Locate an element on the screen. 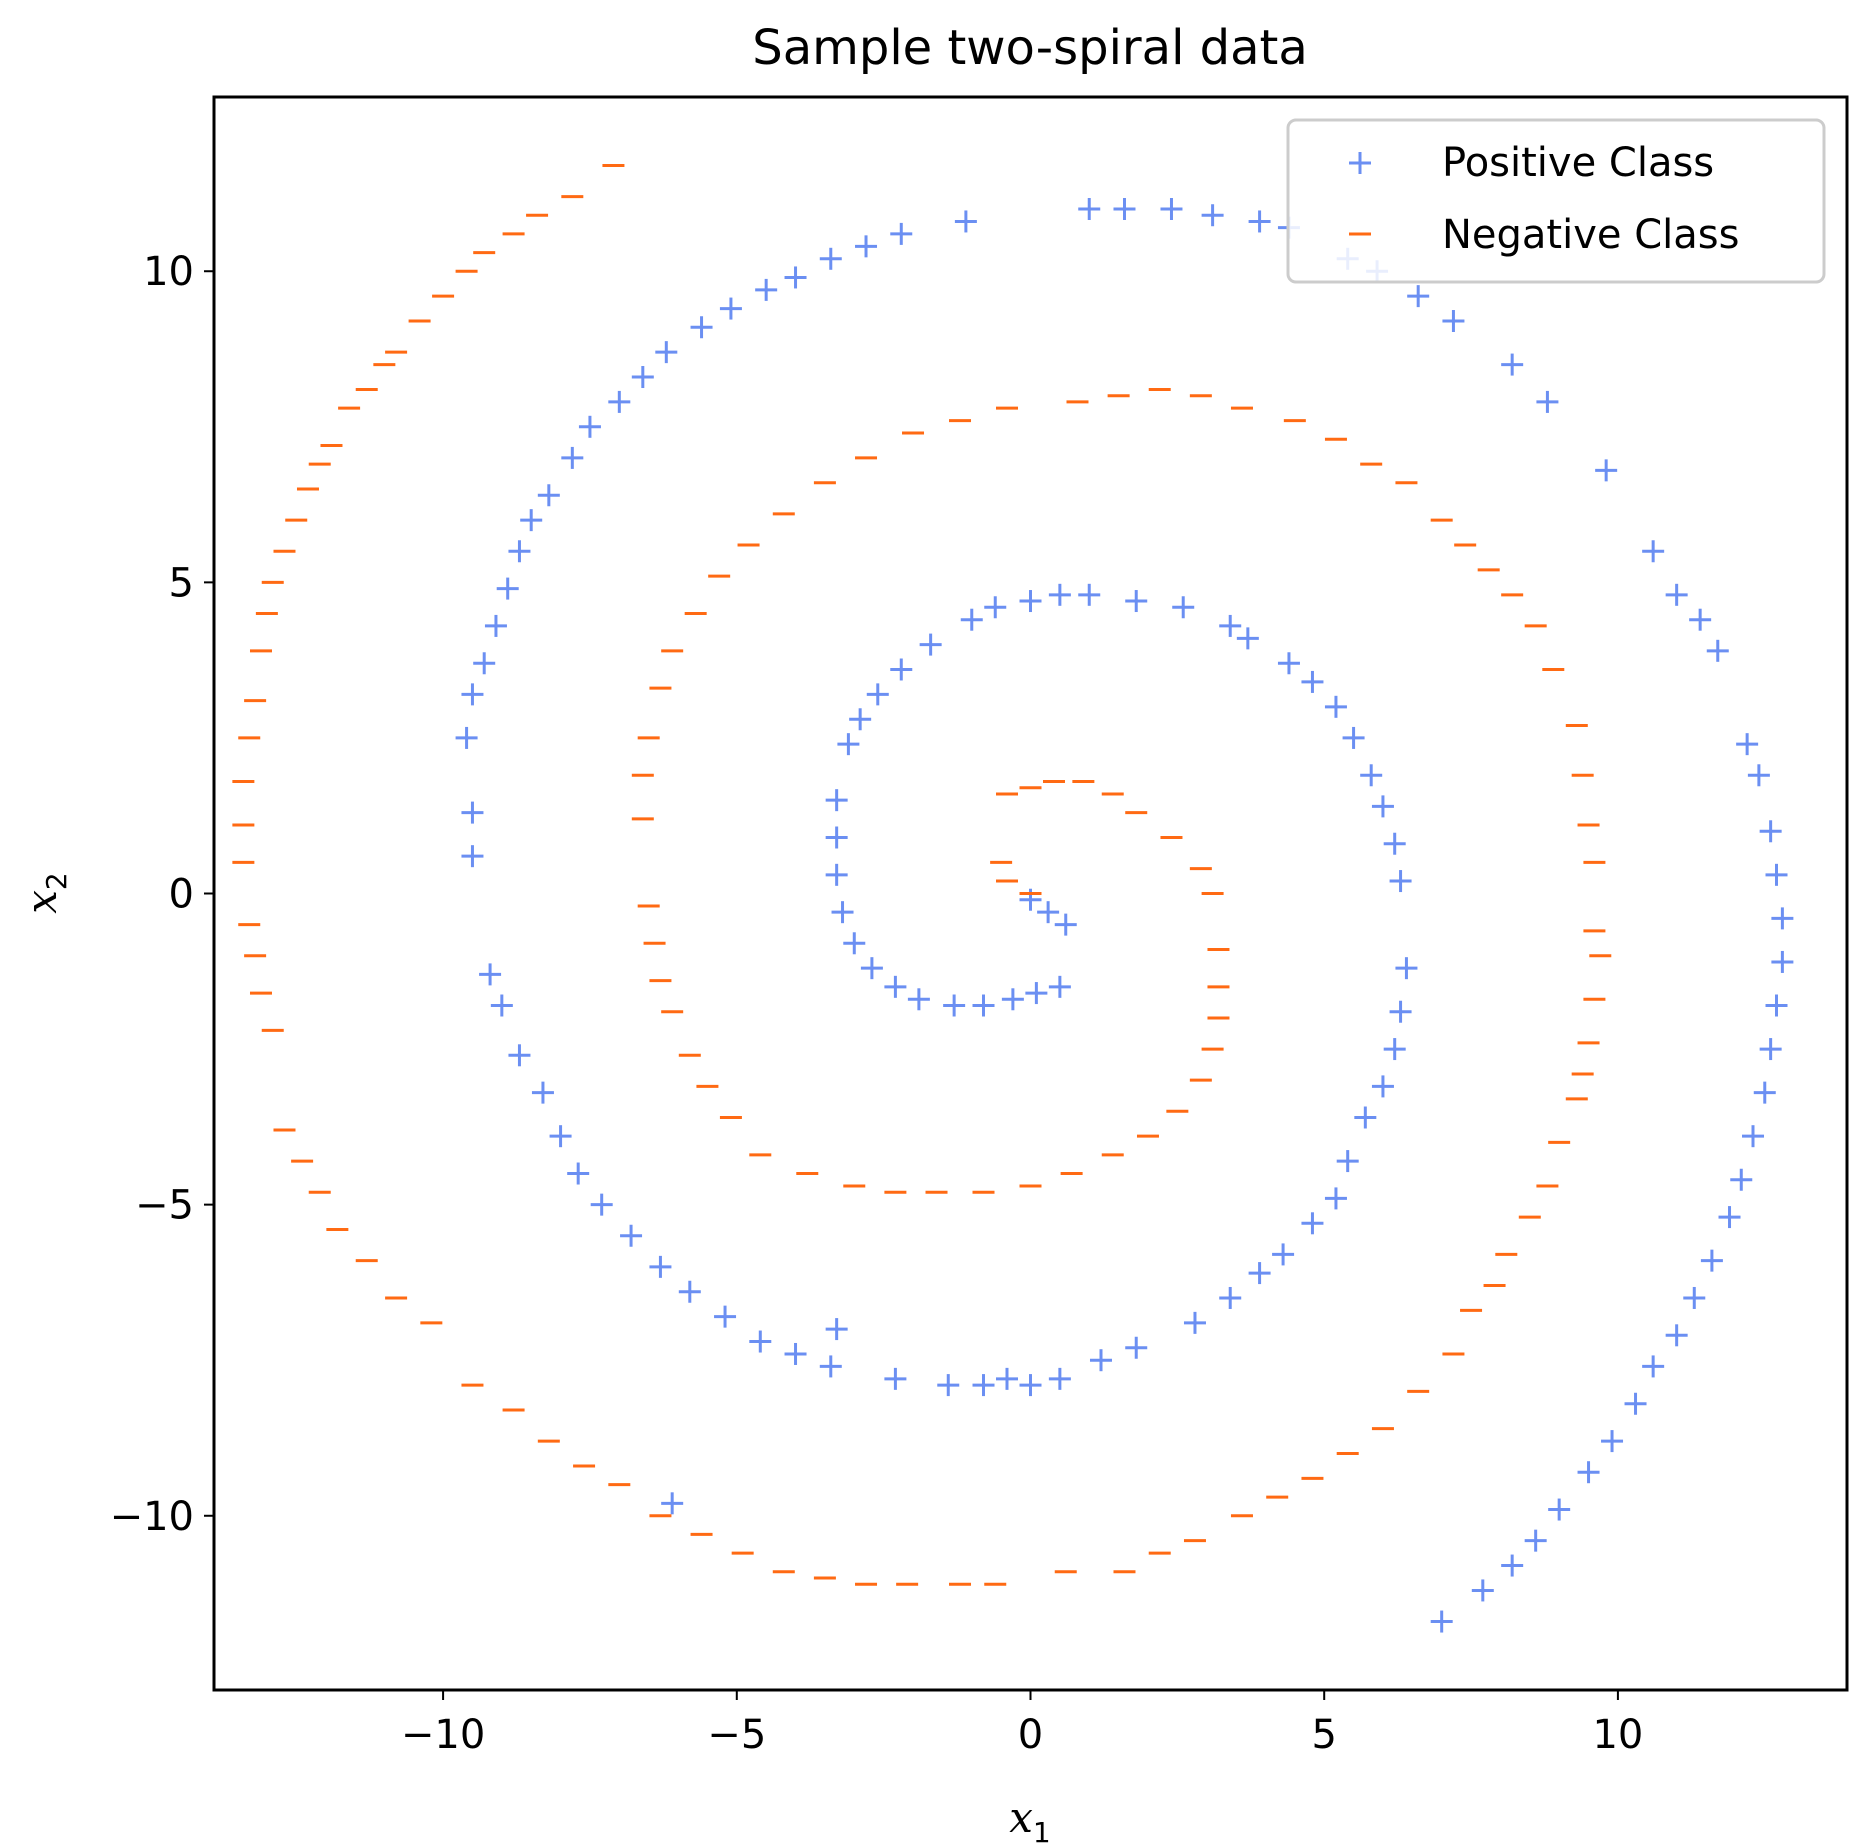  y-tick-label: 0 is located at coordinates (181, 895).